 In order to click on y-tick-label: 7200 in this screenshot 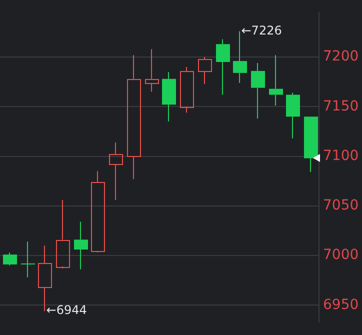, I will do `click(341, 56)`.